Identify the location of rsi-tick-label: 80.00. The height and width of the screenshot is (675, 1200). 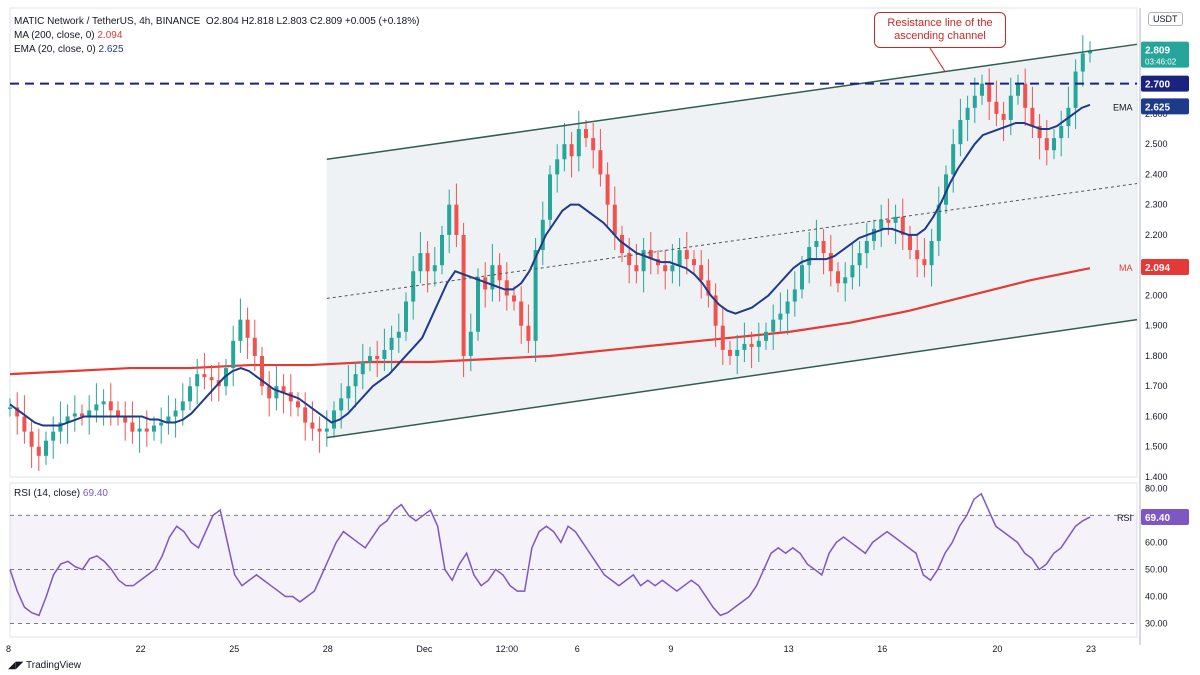
(1156, 488).